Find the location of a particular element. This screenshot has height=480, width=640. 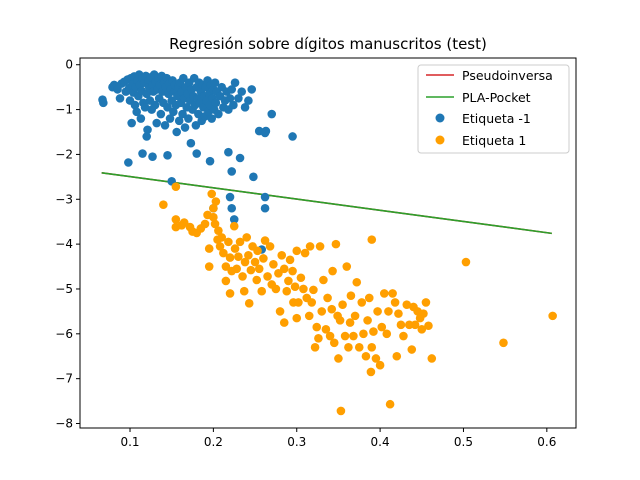

legend-marker-etiqueta-pos is located at coordinates (440, 140).